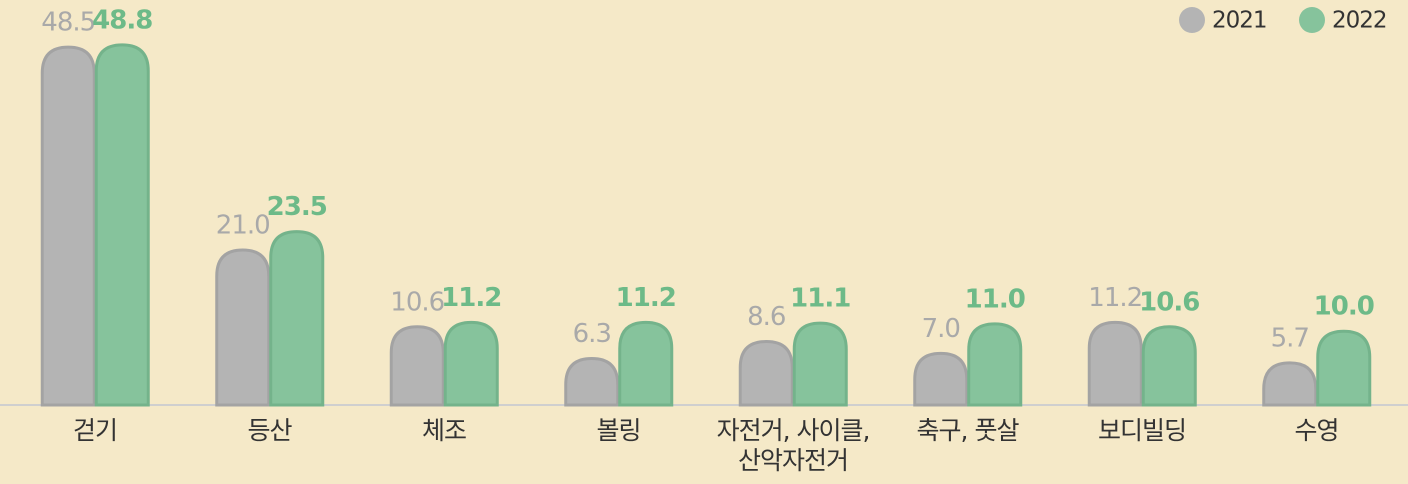 This screenshot has width=1408, height=484. Describe the element at coordinates (297, 207) in the screenshot. I see `data-label: 23.5` at that location.